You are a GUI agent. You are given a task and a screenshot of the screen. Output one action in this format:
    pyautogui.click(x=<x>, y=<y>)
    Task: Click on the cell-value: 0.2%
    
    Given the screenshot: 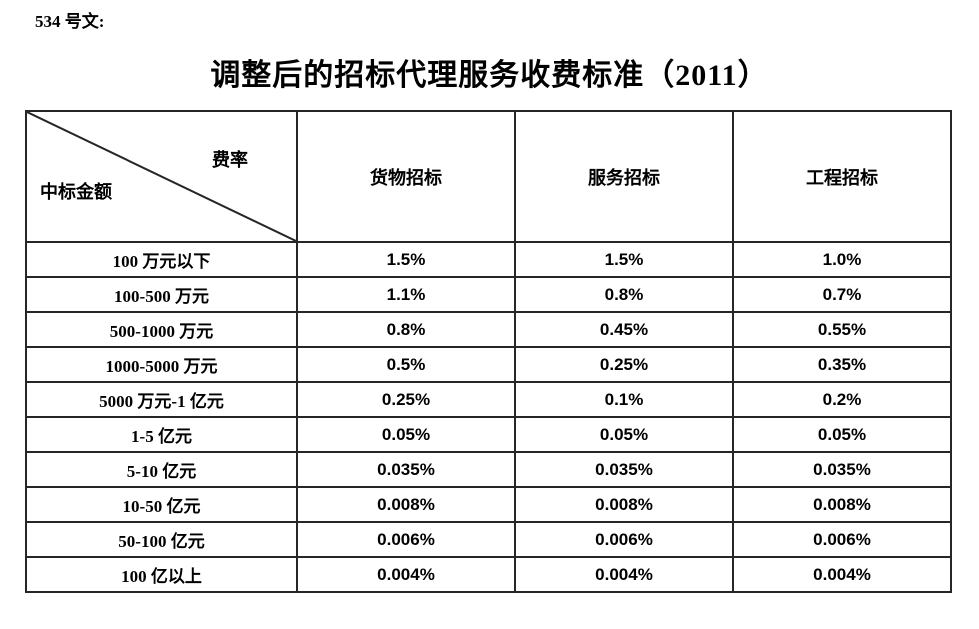 What is the action you would take?
    pyautogui.click(x=842, y=399)
    